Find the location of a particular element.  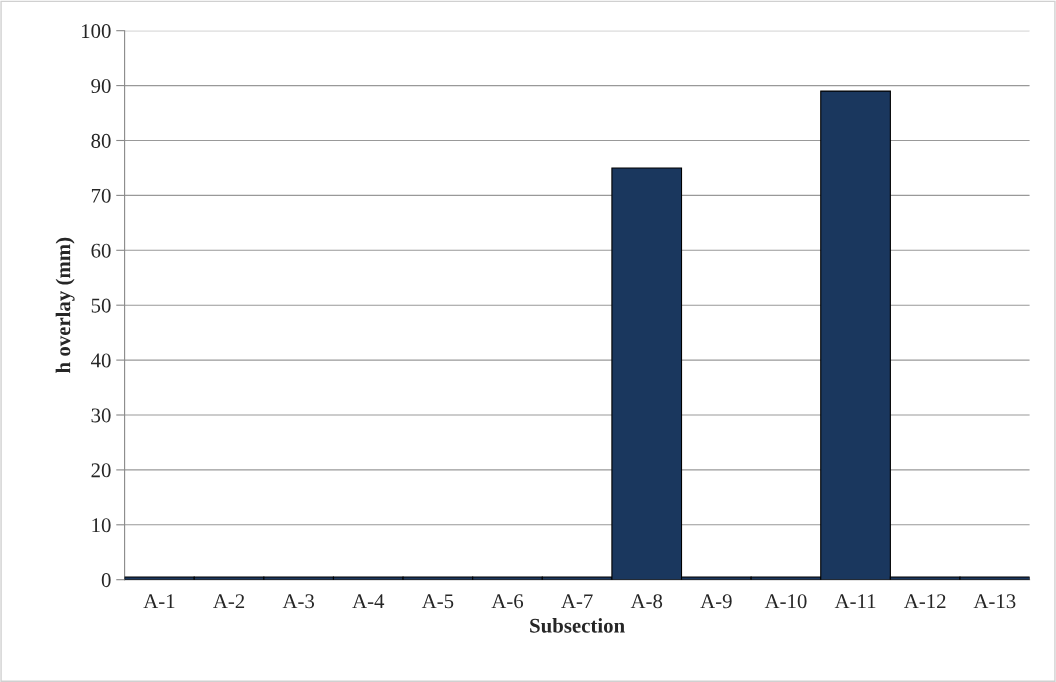

y-tick-label: 60 is located at coordinates (101, 250).